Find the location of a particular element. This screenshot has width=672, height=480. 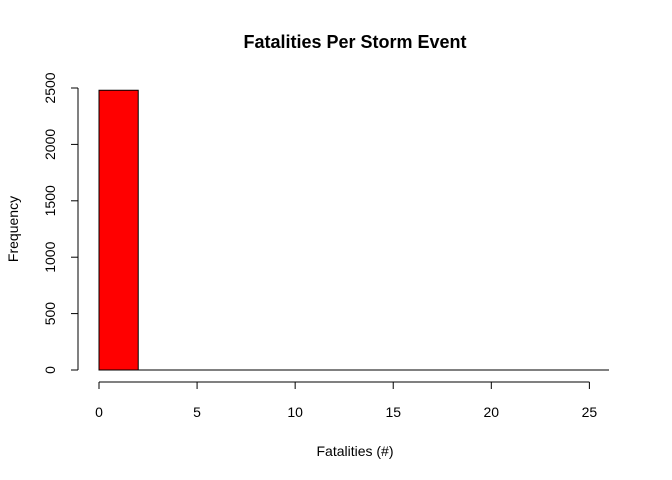

bars-group is located at coordinates (118, 230).